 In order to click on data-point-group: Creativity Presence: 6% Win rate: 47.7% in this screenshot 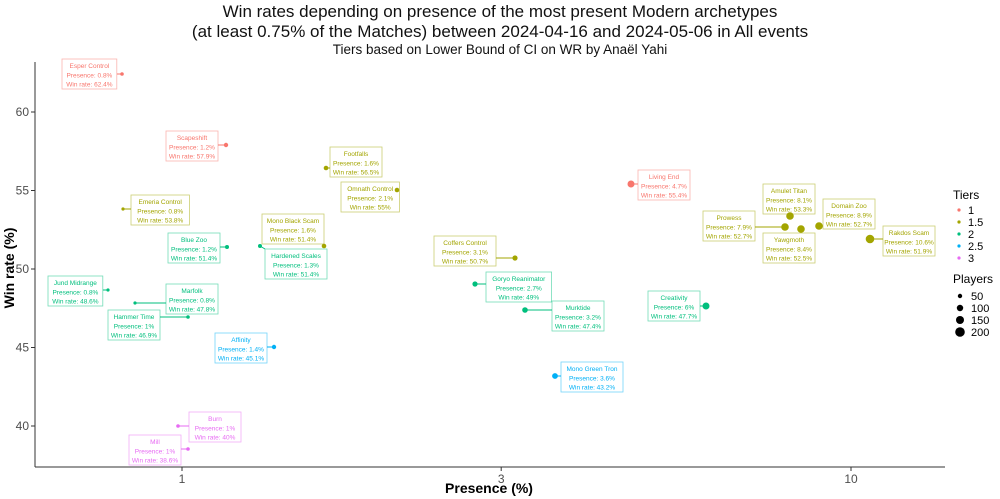, I will do `click(678, 306)`.